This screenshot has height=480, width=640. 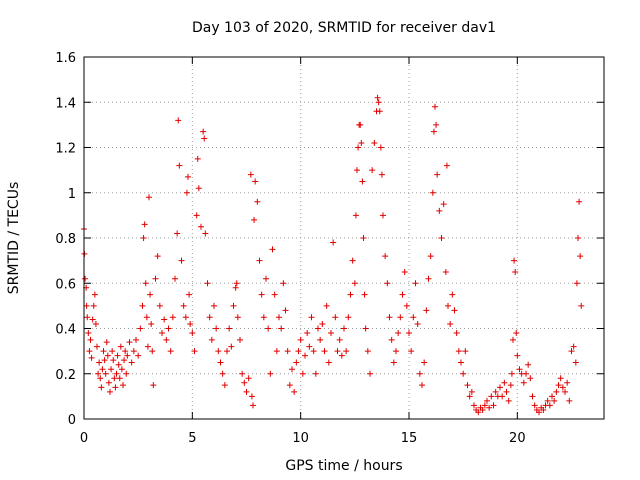 What do you see at coordinates (72, 420) in the screenshot?
I see `y-tick-label: 0` at bounding box center [72, 420].